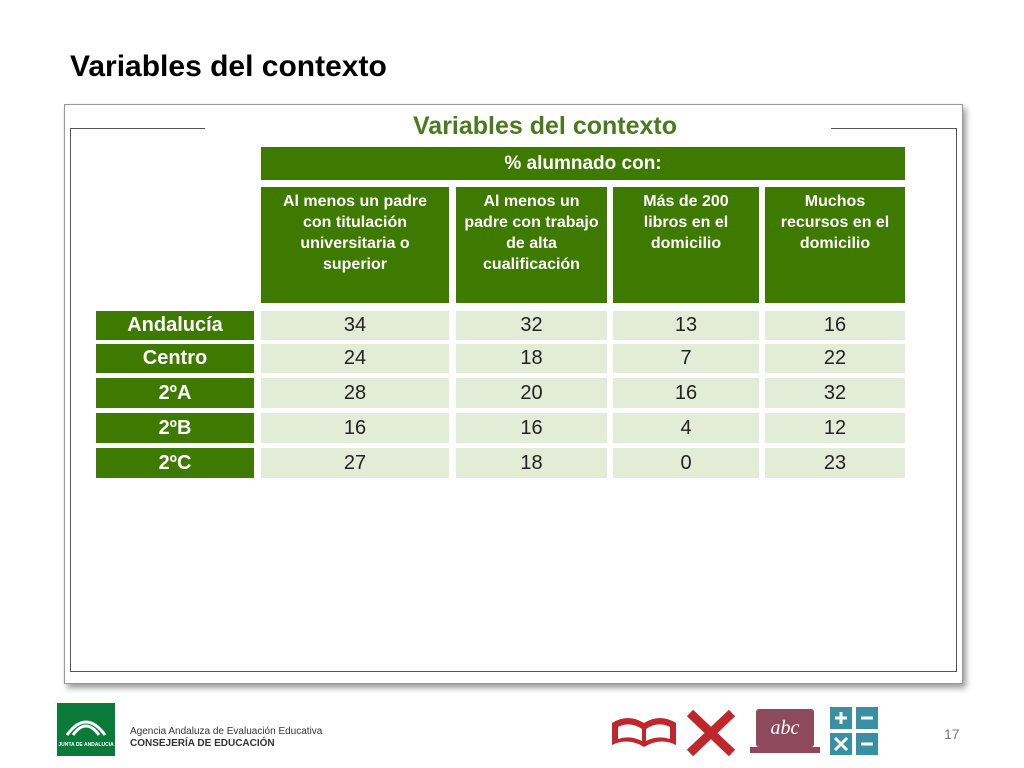 The image size is (1024, 768). What do you see at coordinates (226, 731) in the screenshot?
I see `agency: Agencia Andaluza de Evaluación Educativa` at bounding box center [226, 731].